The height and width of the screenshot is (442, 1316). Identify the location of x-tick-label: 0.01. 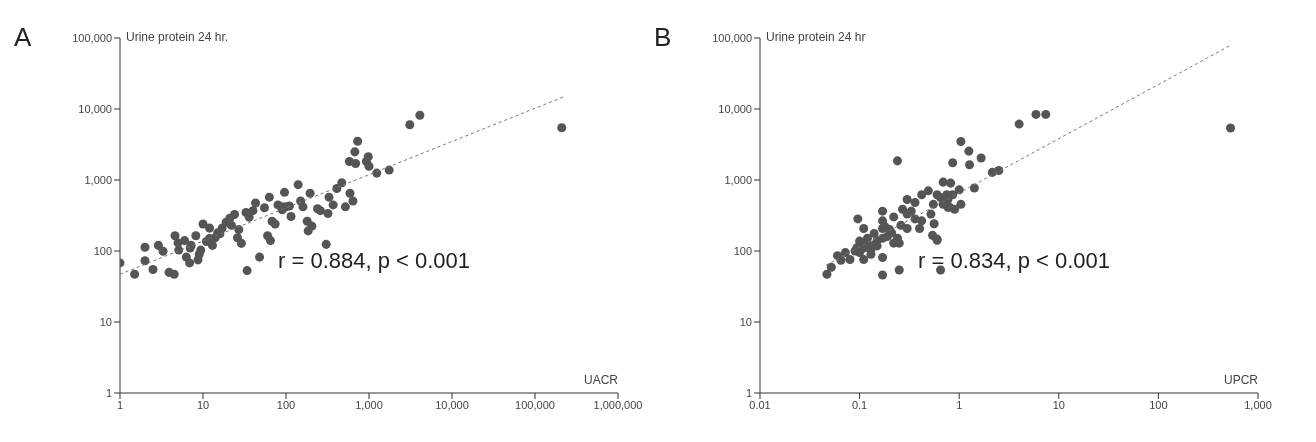
(760, 404).